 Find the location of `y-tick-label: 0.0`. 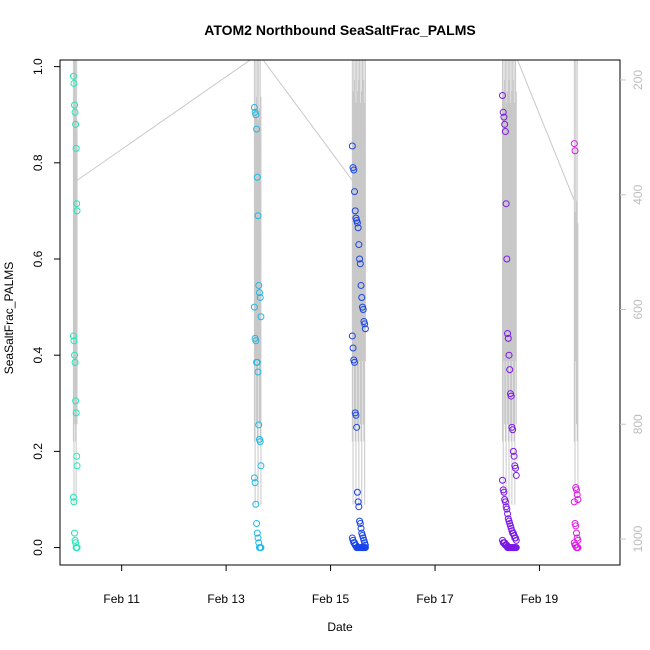

y-tick-label: 0.0 is located at coordinates (38, 547).